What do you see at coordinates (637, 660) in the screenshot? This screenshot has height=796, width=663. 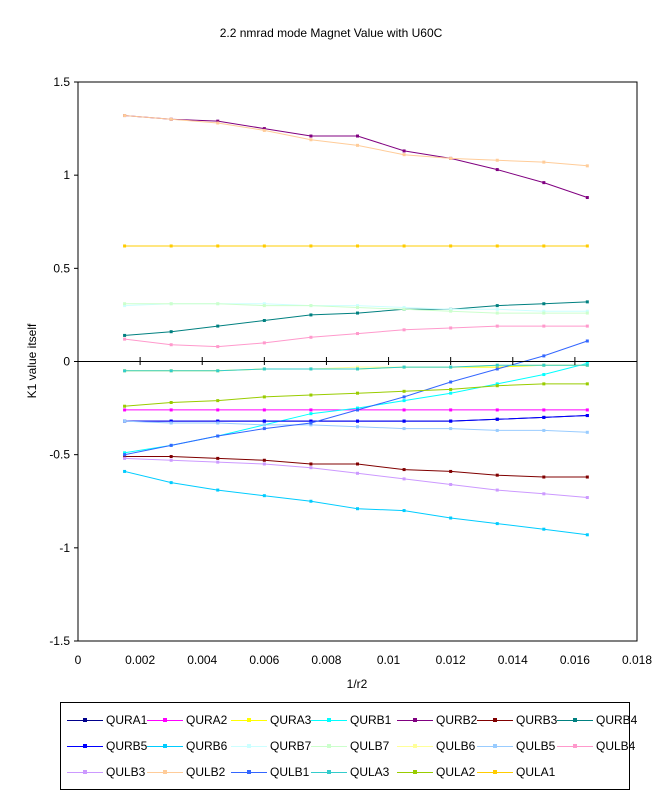 I see `x-tick-label: 0.018` at bounding box center [637, 660].